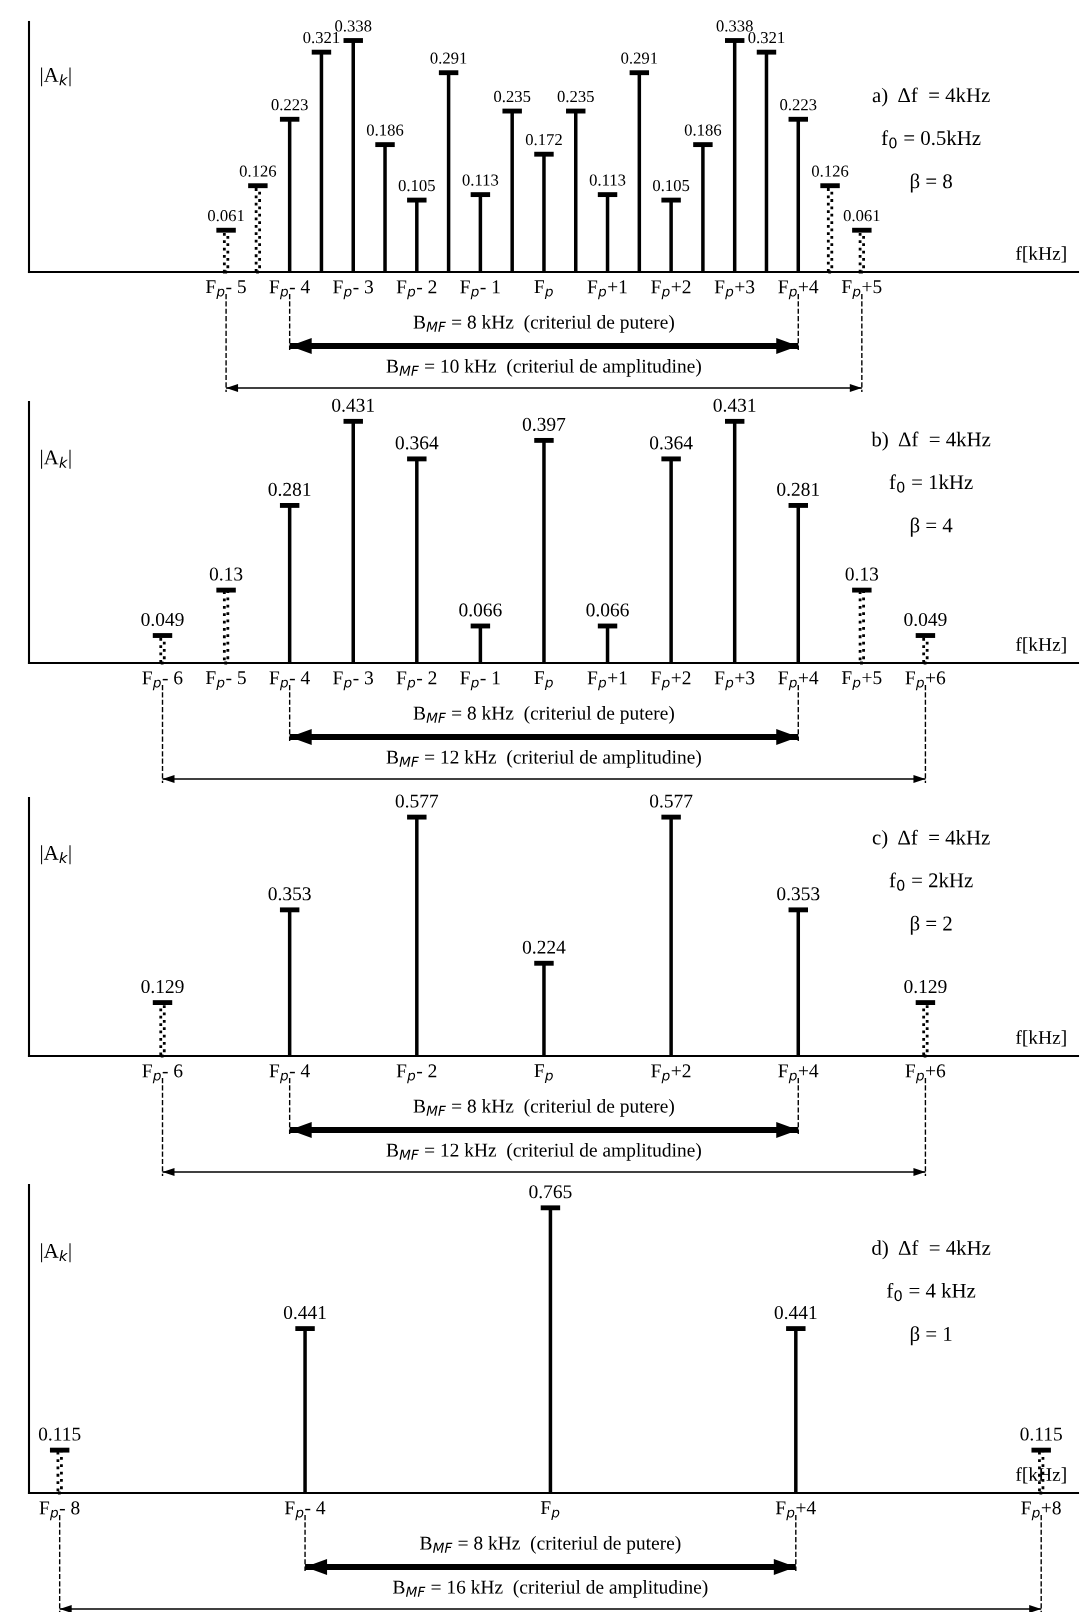  Describe the element at coordinates (931, 527) in the screenshot. I see `annotation: β = 4` at that location.